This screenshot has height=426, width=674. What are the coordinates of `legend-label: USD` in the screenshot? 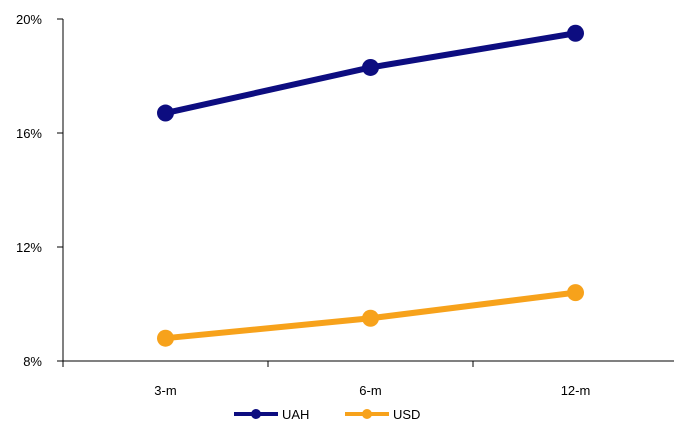 It's located at (406, 414).